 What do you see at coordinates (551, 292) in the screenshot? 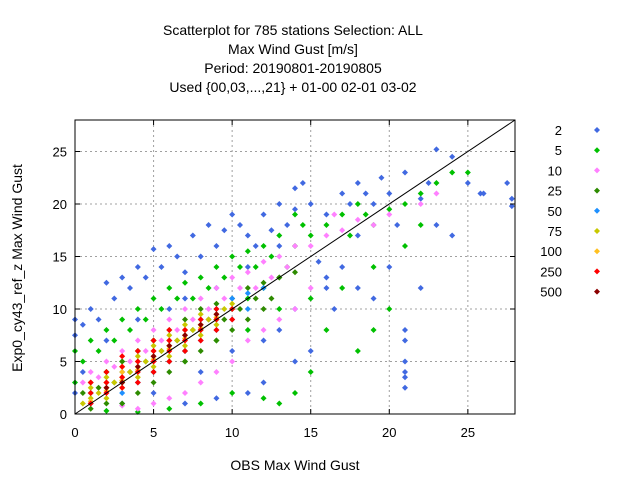
I see `legend-label: 500` at bounding box center [551, 292].